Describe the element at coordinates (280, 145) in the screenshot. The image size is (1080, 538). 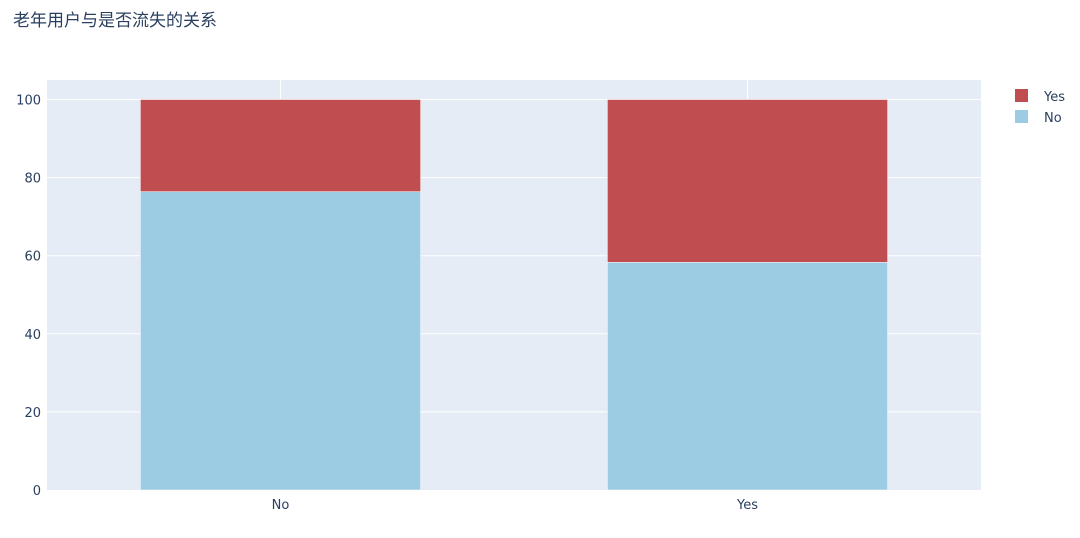
I see `bar-yes-no` at that location.